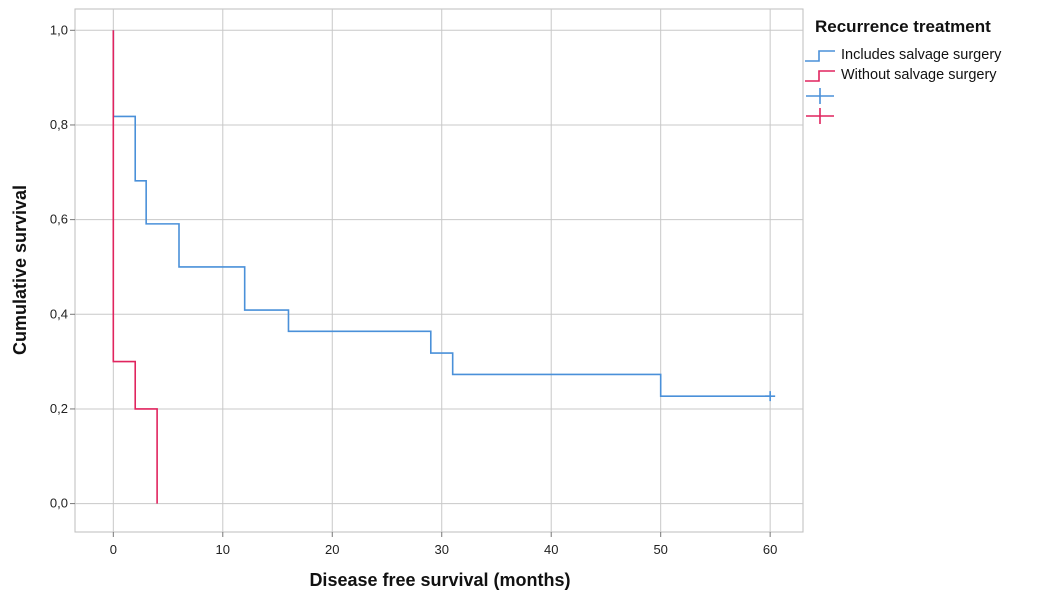 The width and height of the screenshot is (1041, 594). What do you see at coordinates (903, 26) in the screenshot?
I see `legend-title: Recurrence treatment` at bounding box center [903, 26].